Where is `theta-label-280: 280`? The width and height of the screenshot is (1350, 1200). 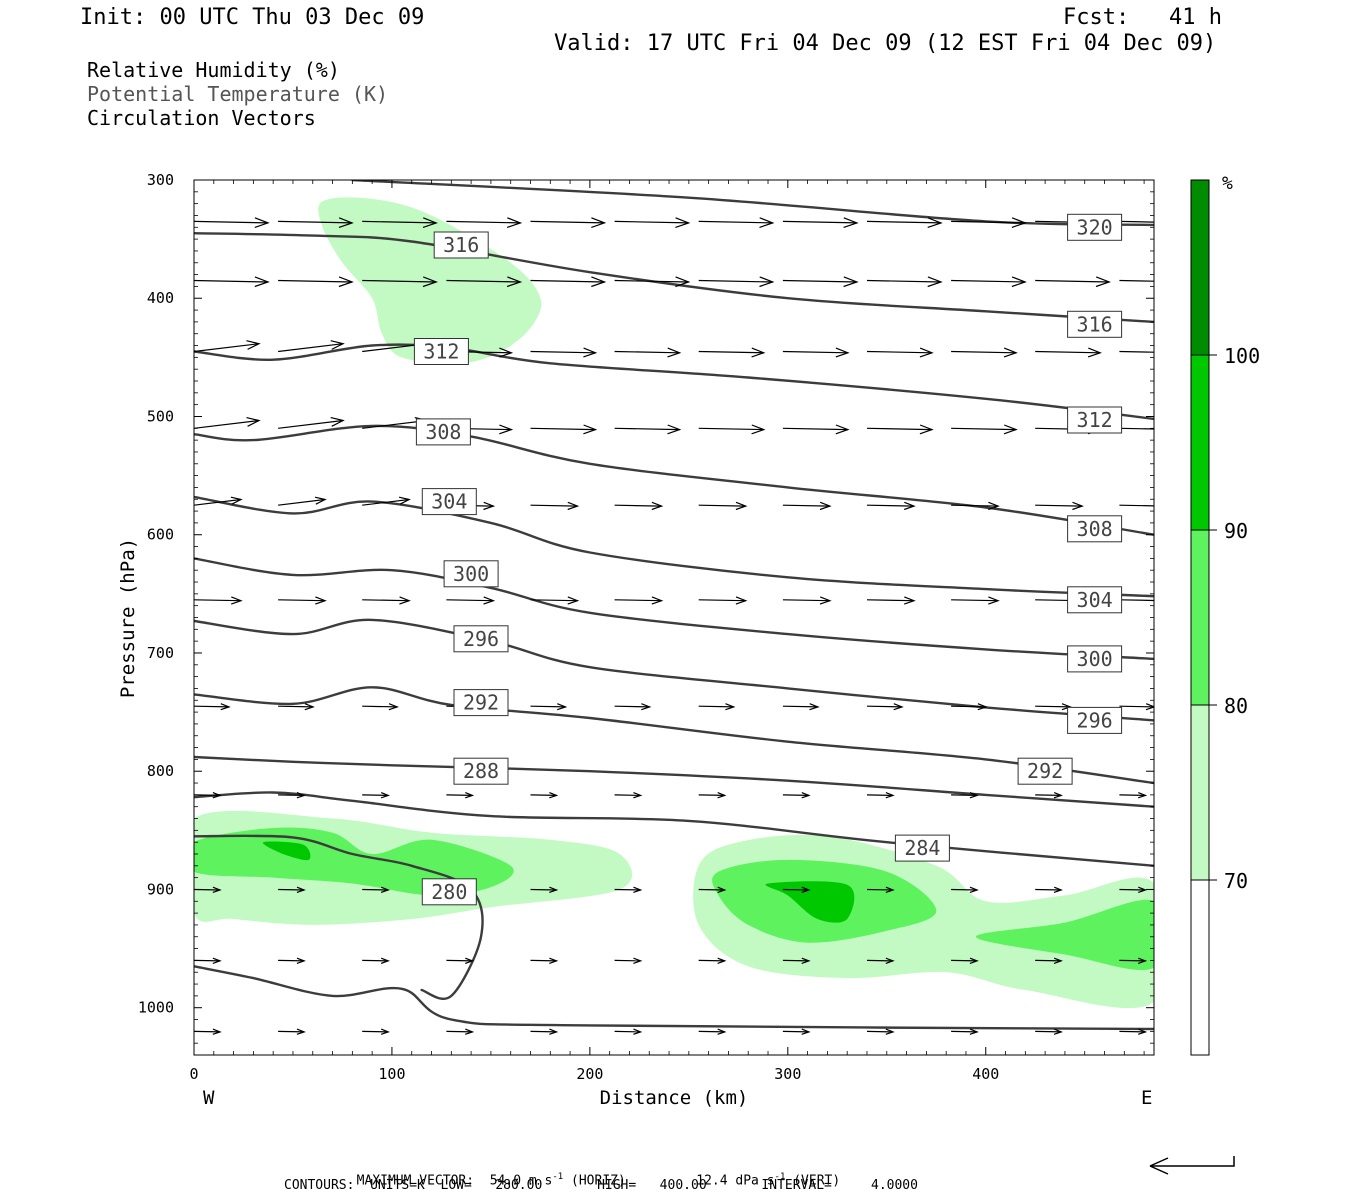
theta-label-280: 280 is located at coordinates (449, 892).